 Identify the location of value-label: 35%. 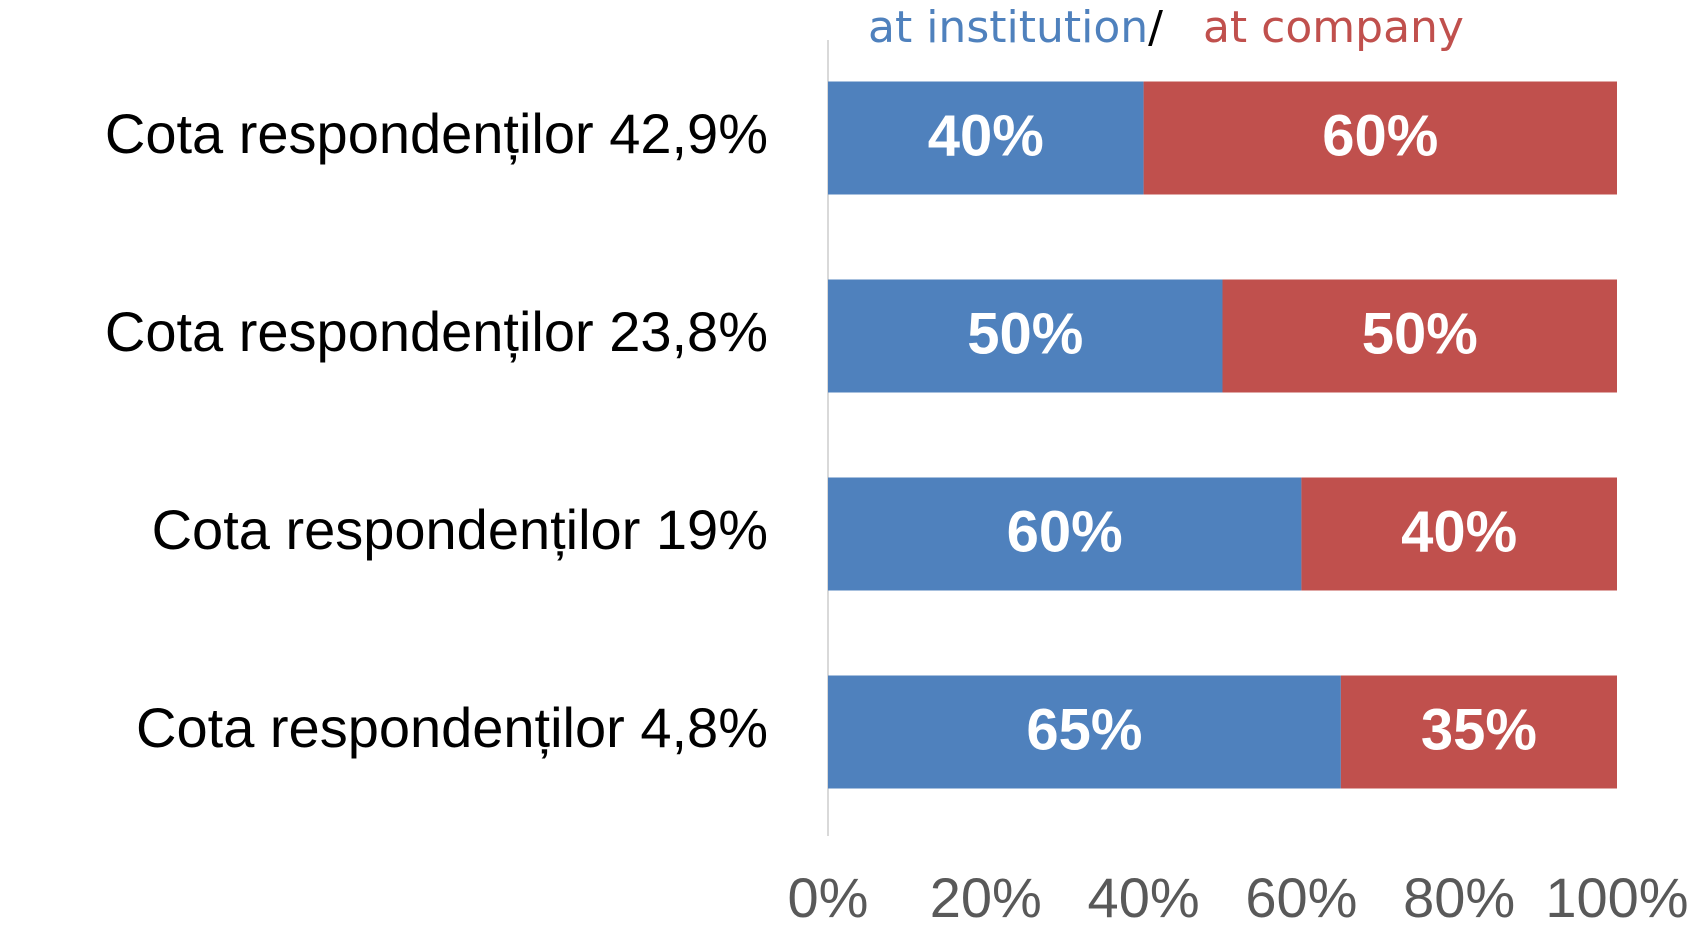
(1479, 729).